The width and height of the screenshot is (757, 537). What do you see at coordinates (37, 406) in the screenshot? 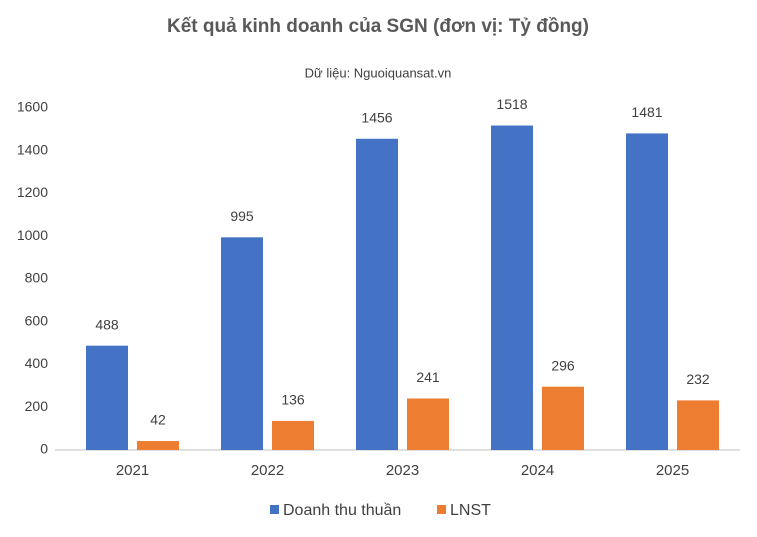
I see `y-tick-label: 200` at bounding box center [37, 406].